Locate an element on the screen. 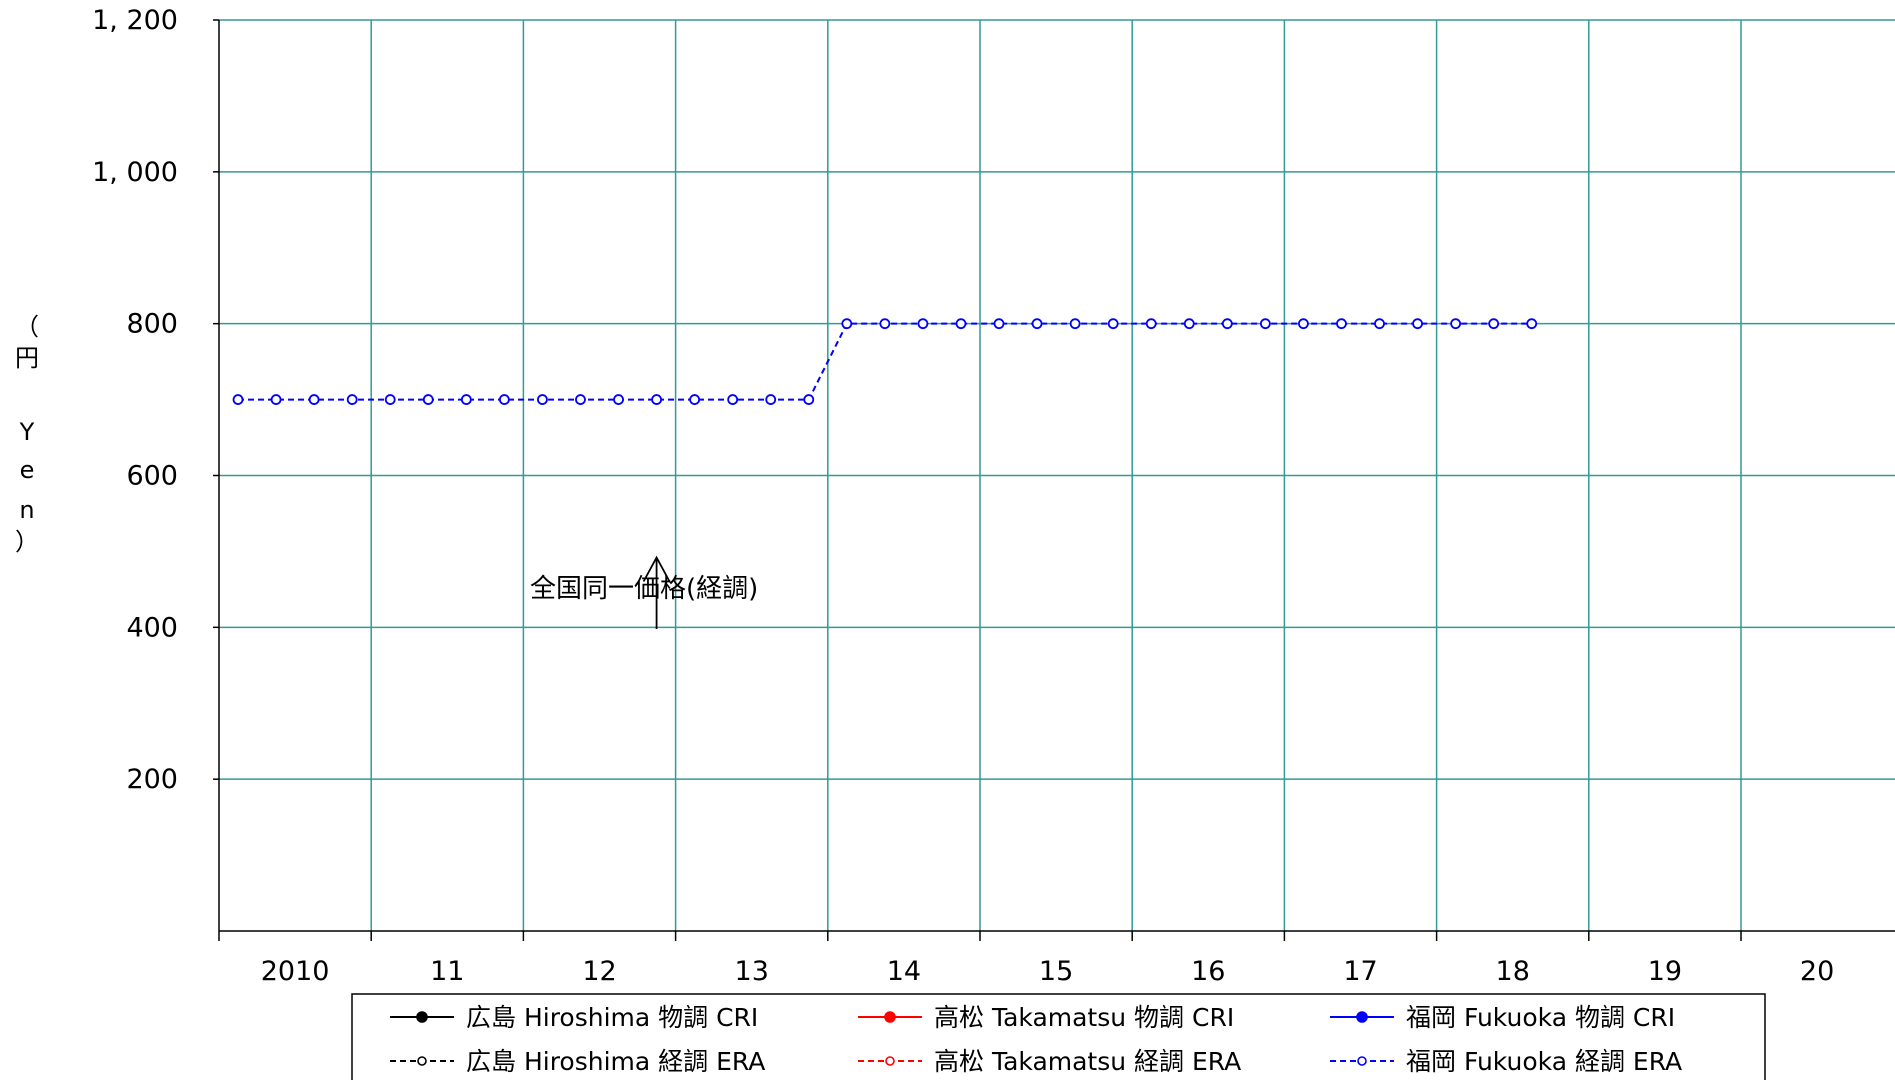 The image size is (1895, 1080). x-tick-label: 15 is located at coordinates (1056, 971).